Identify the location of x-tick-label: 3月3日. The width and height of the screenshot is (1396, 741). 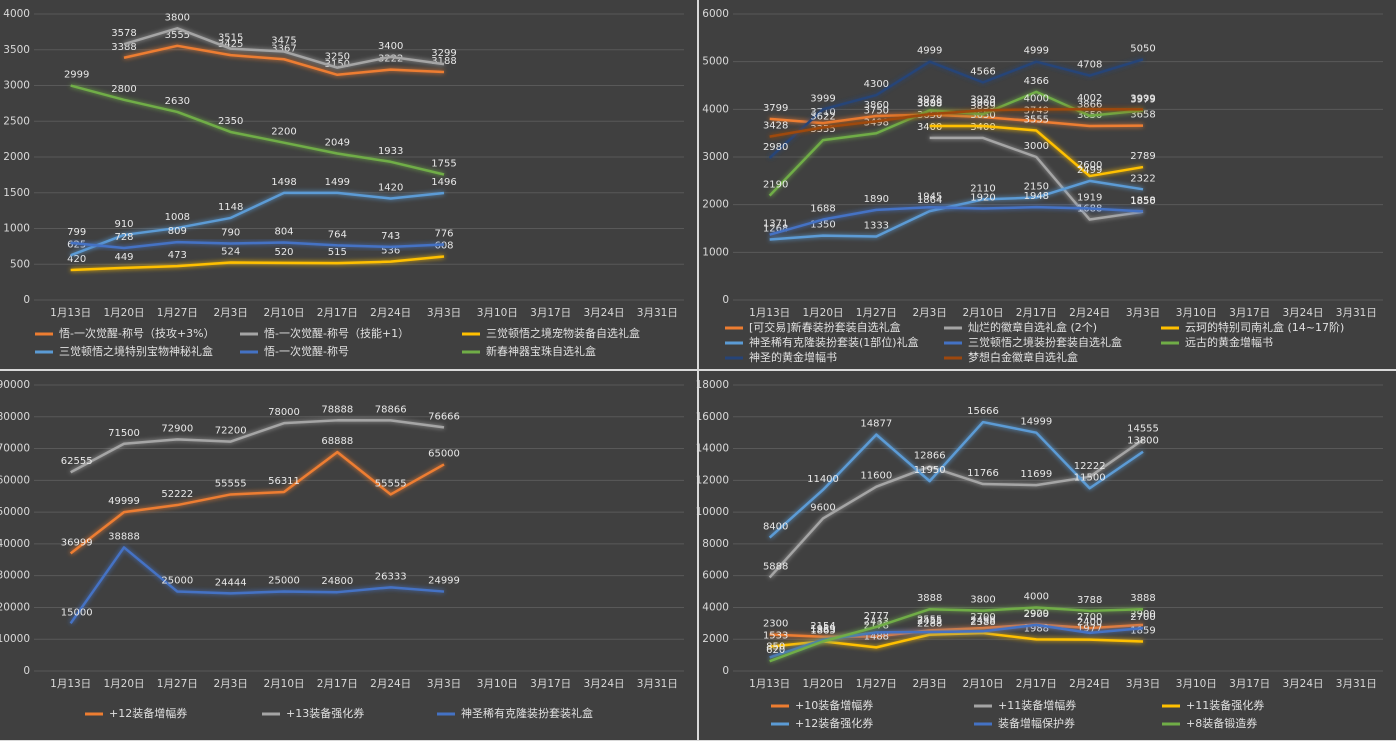
(444, 684).